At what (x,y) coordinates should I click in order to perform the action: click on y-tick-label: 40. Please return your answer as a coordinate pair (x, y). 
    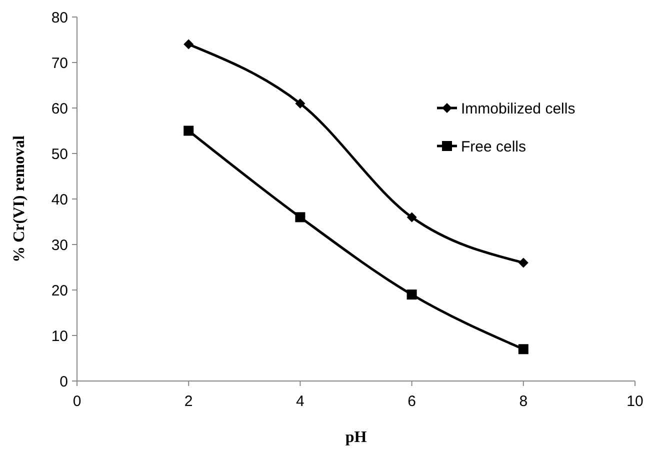
    Looking at the image, I should click on (59, 199).